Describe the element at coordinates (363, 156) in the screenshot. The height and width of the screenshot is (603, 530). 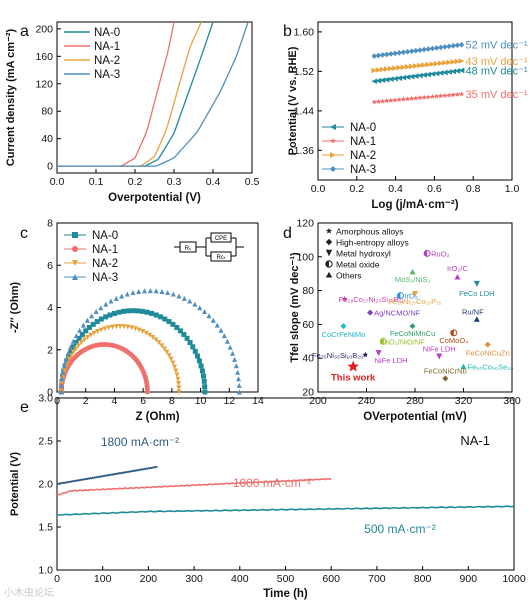
I see `legend-label: NA-2` at that location.